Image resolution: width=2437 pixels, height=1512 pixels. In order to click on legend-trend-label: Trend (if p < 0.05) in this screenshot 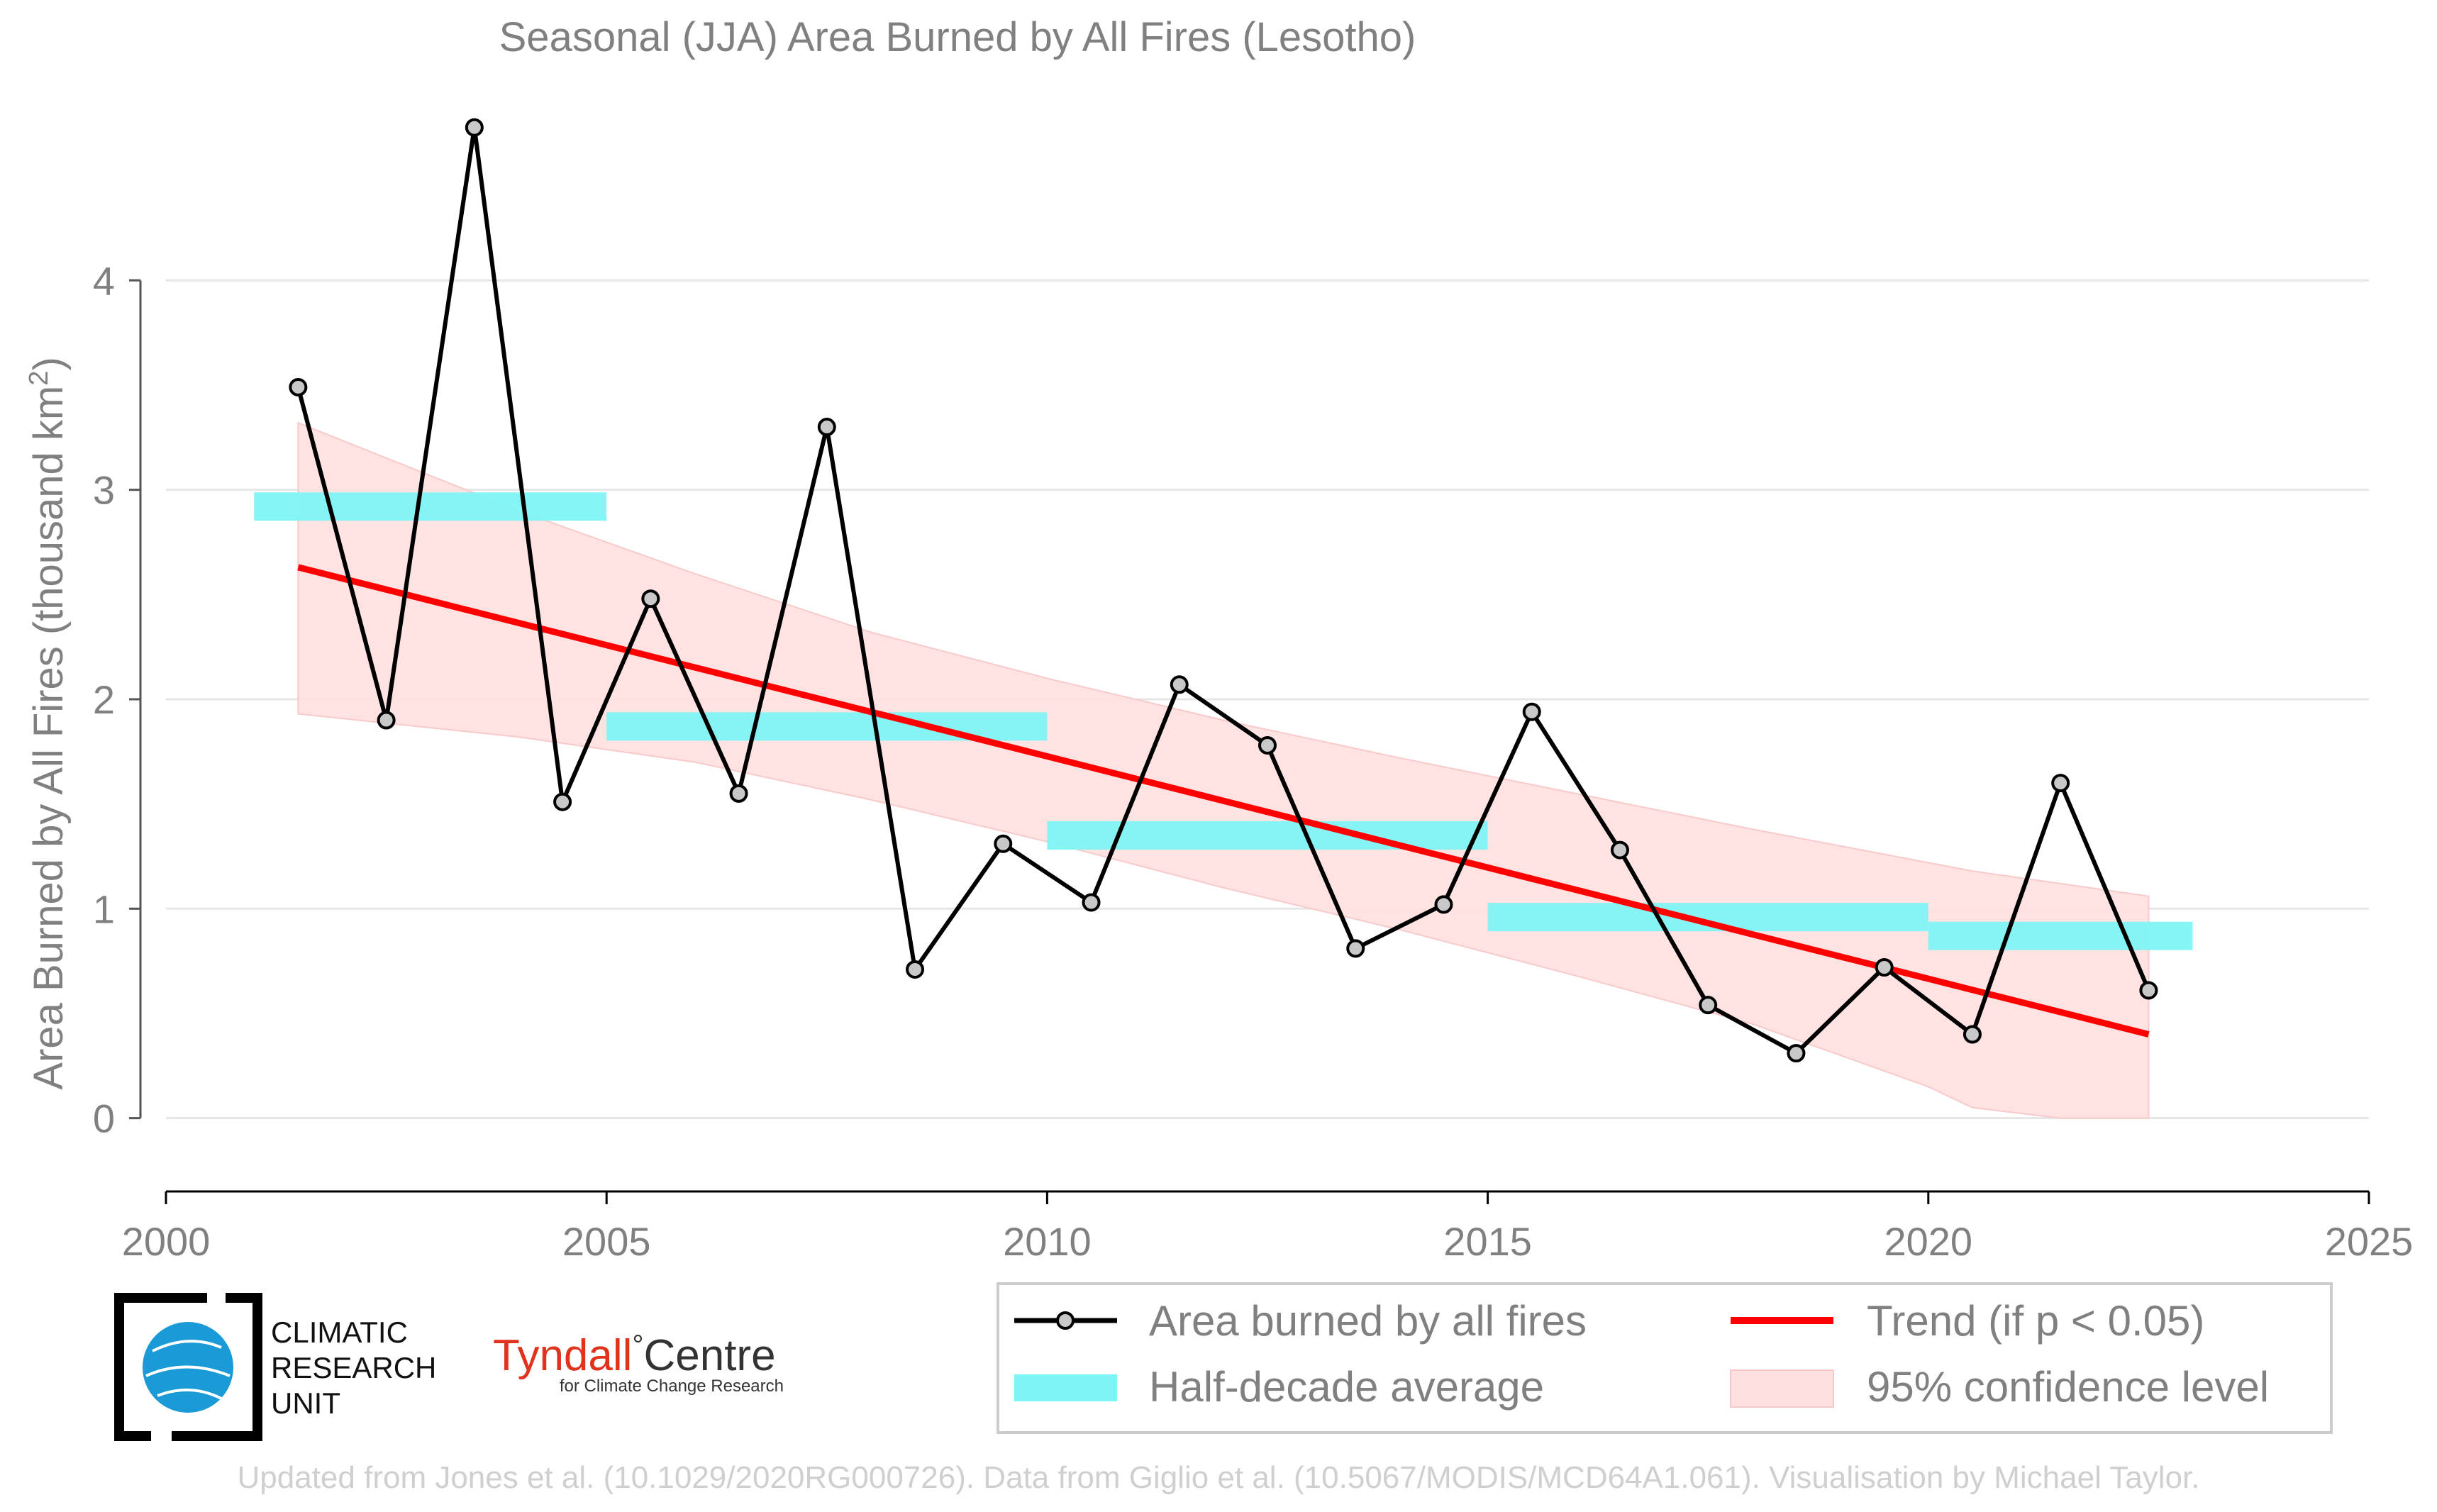, I will do `click(2036, 1321)`.